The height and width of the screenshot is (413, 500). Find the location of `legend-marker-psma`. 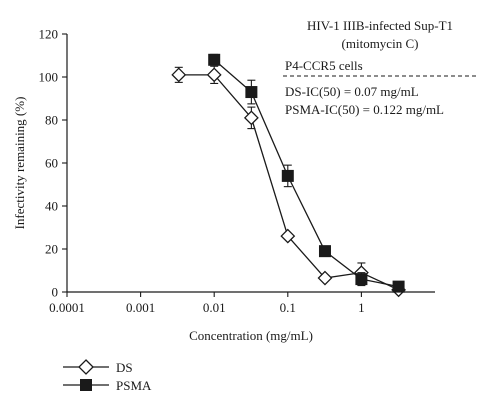

legend-marker-psma is located at coordinates (86, 385).